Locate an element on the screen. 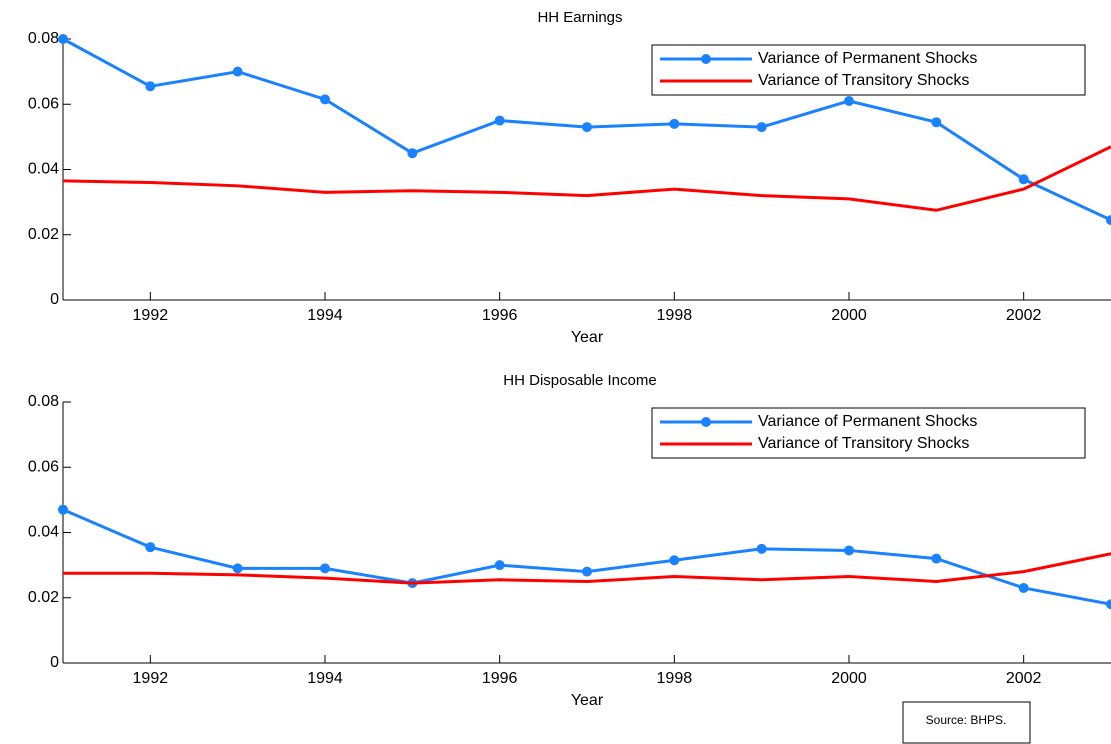 The width and height of the screenshot is (1111, 744). chart-title: HH Disposable Income is located at coordinates (579, 380).